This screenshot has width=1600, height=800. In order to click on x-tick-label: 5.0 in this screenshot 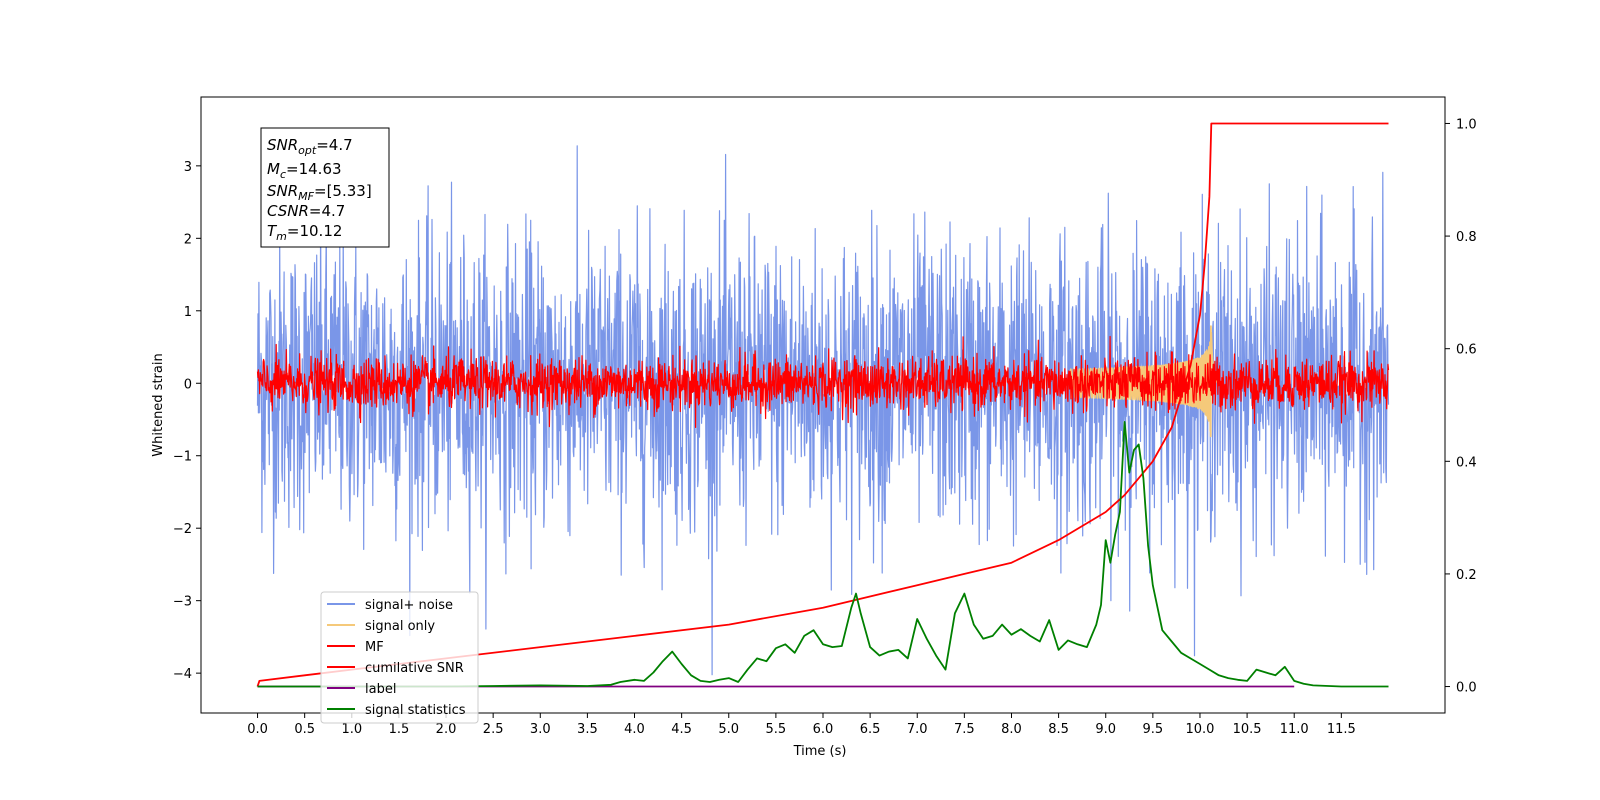, I will do `click(728, 729)`.